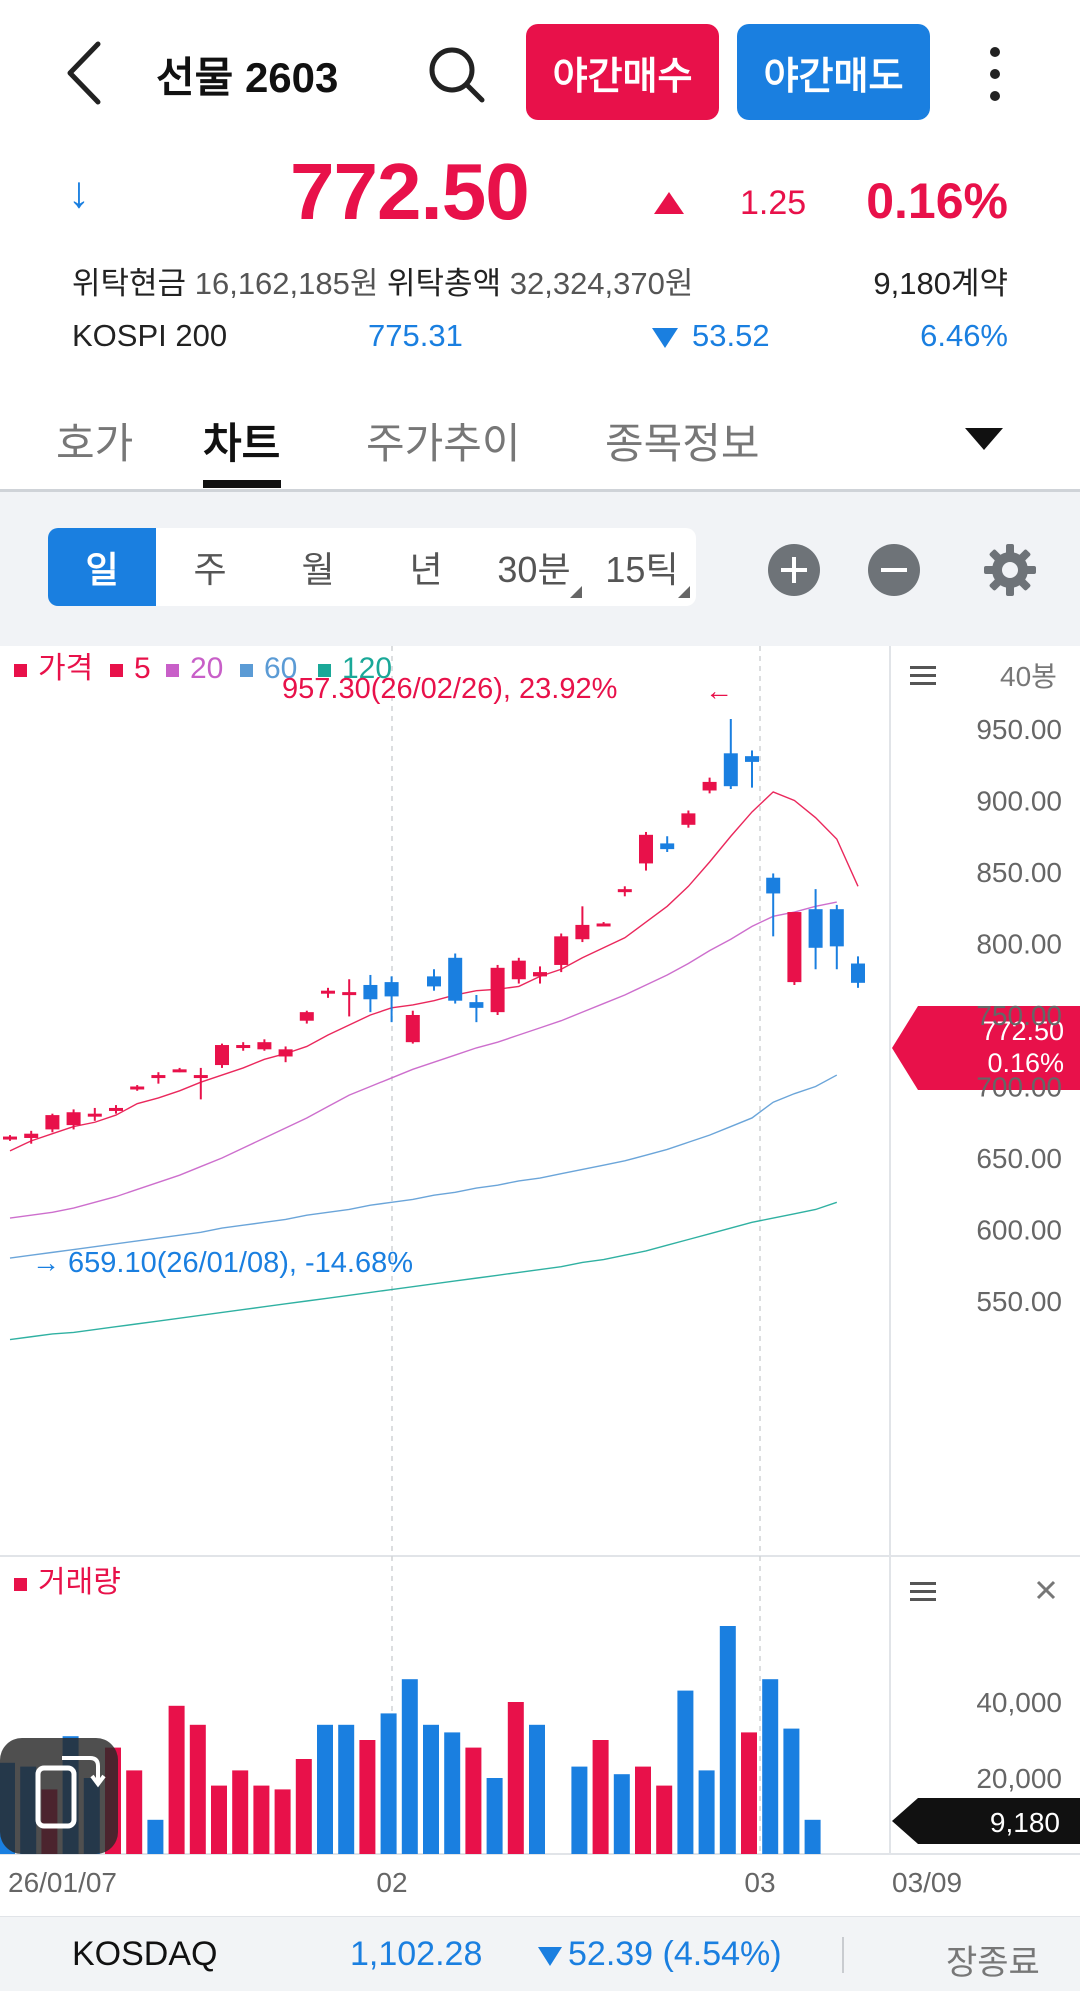 Image resolution: width=1080 pixels, height=1991 pixels. Describe the element at coordinates (684, 592) in the screenshot. I see `corner-triangle-icon` at that location.